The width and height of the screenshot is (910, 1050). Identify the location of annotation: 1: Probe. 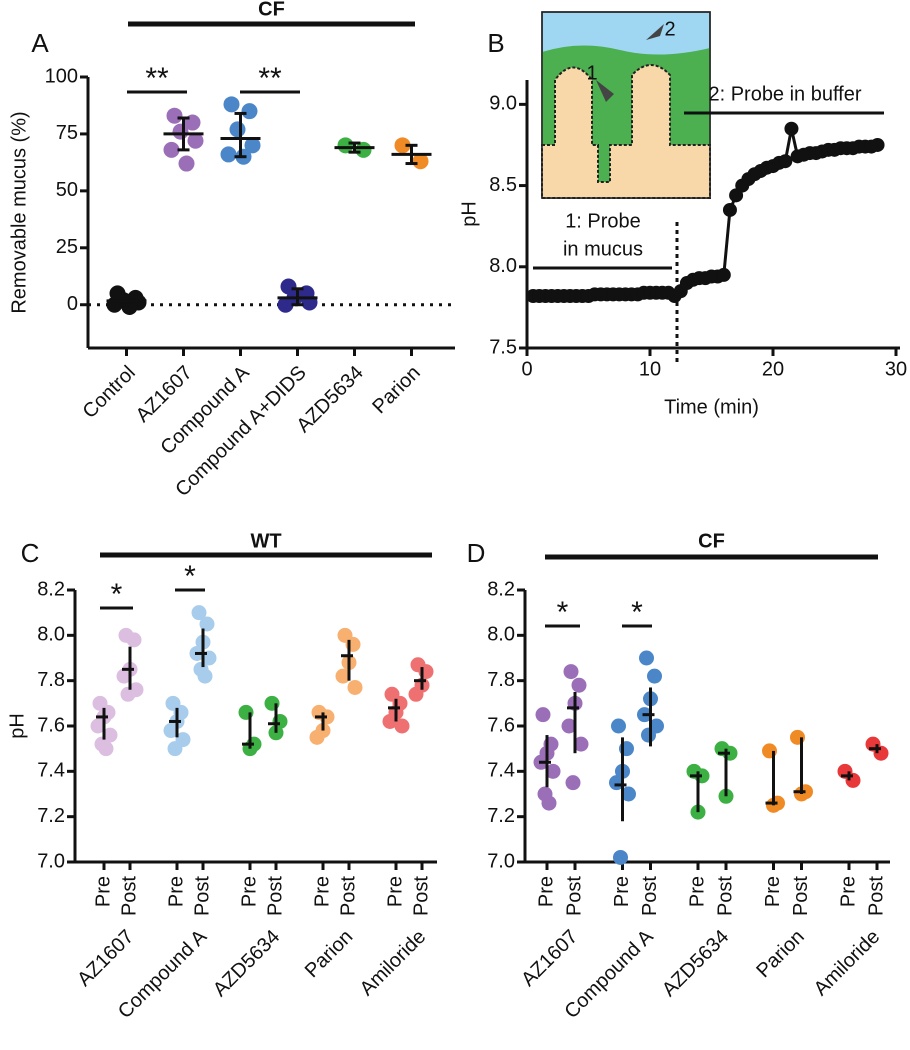
(603, 221).